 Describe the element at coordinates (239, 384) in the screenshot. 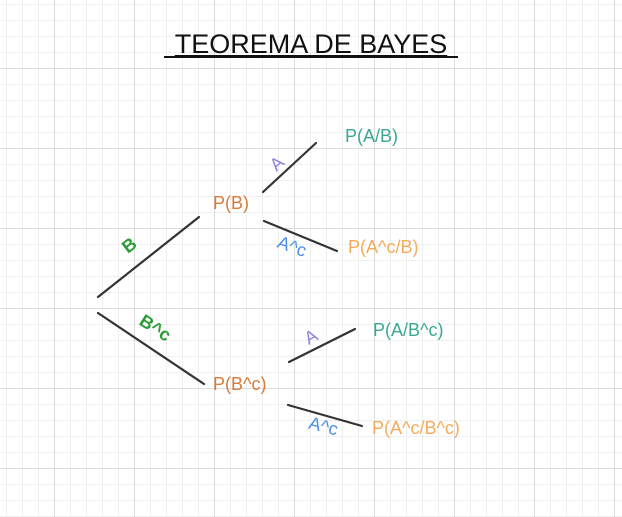

I see `node-p-bc: P(B^c)` at that location.